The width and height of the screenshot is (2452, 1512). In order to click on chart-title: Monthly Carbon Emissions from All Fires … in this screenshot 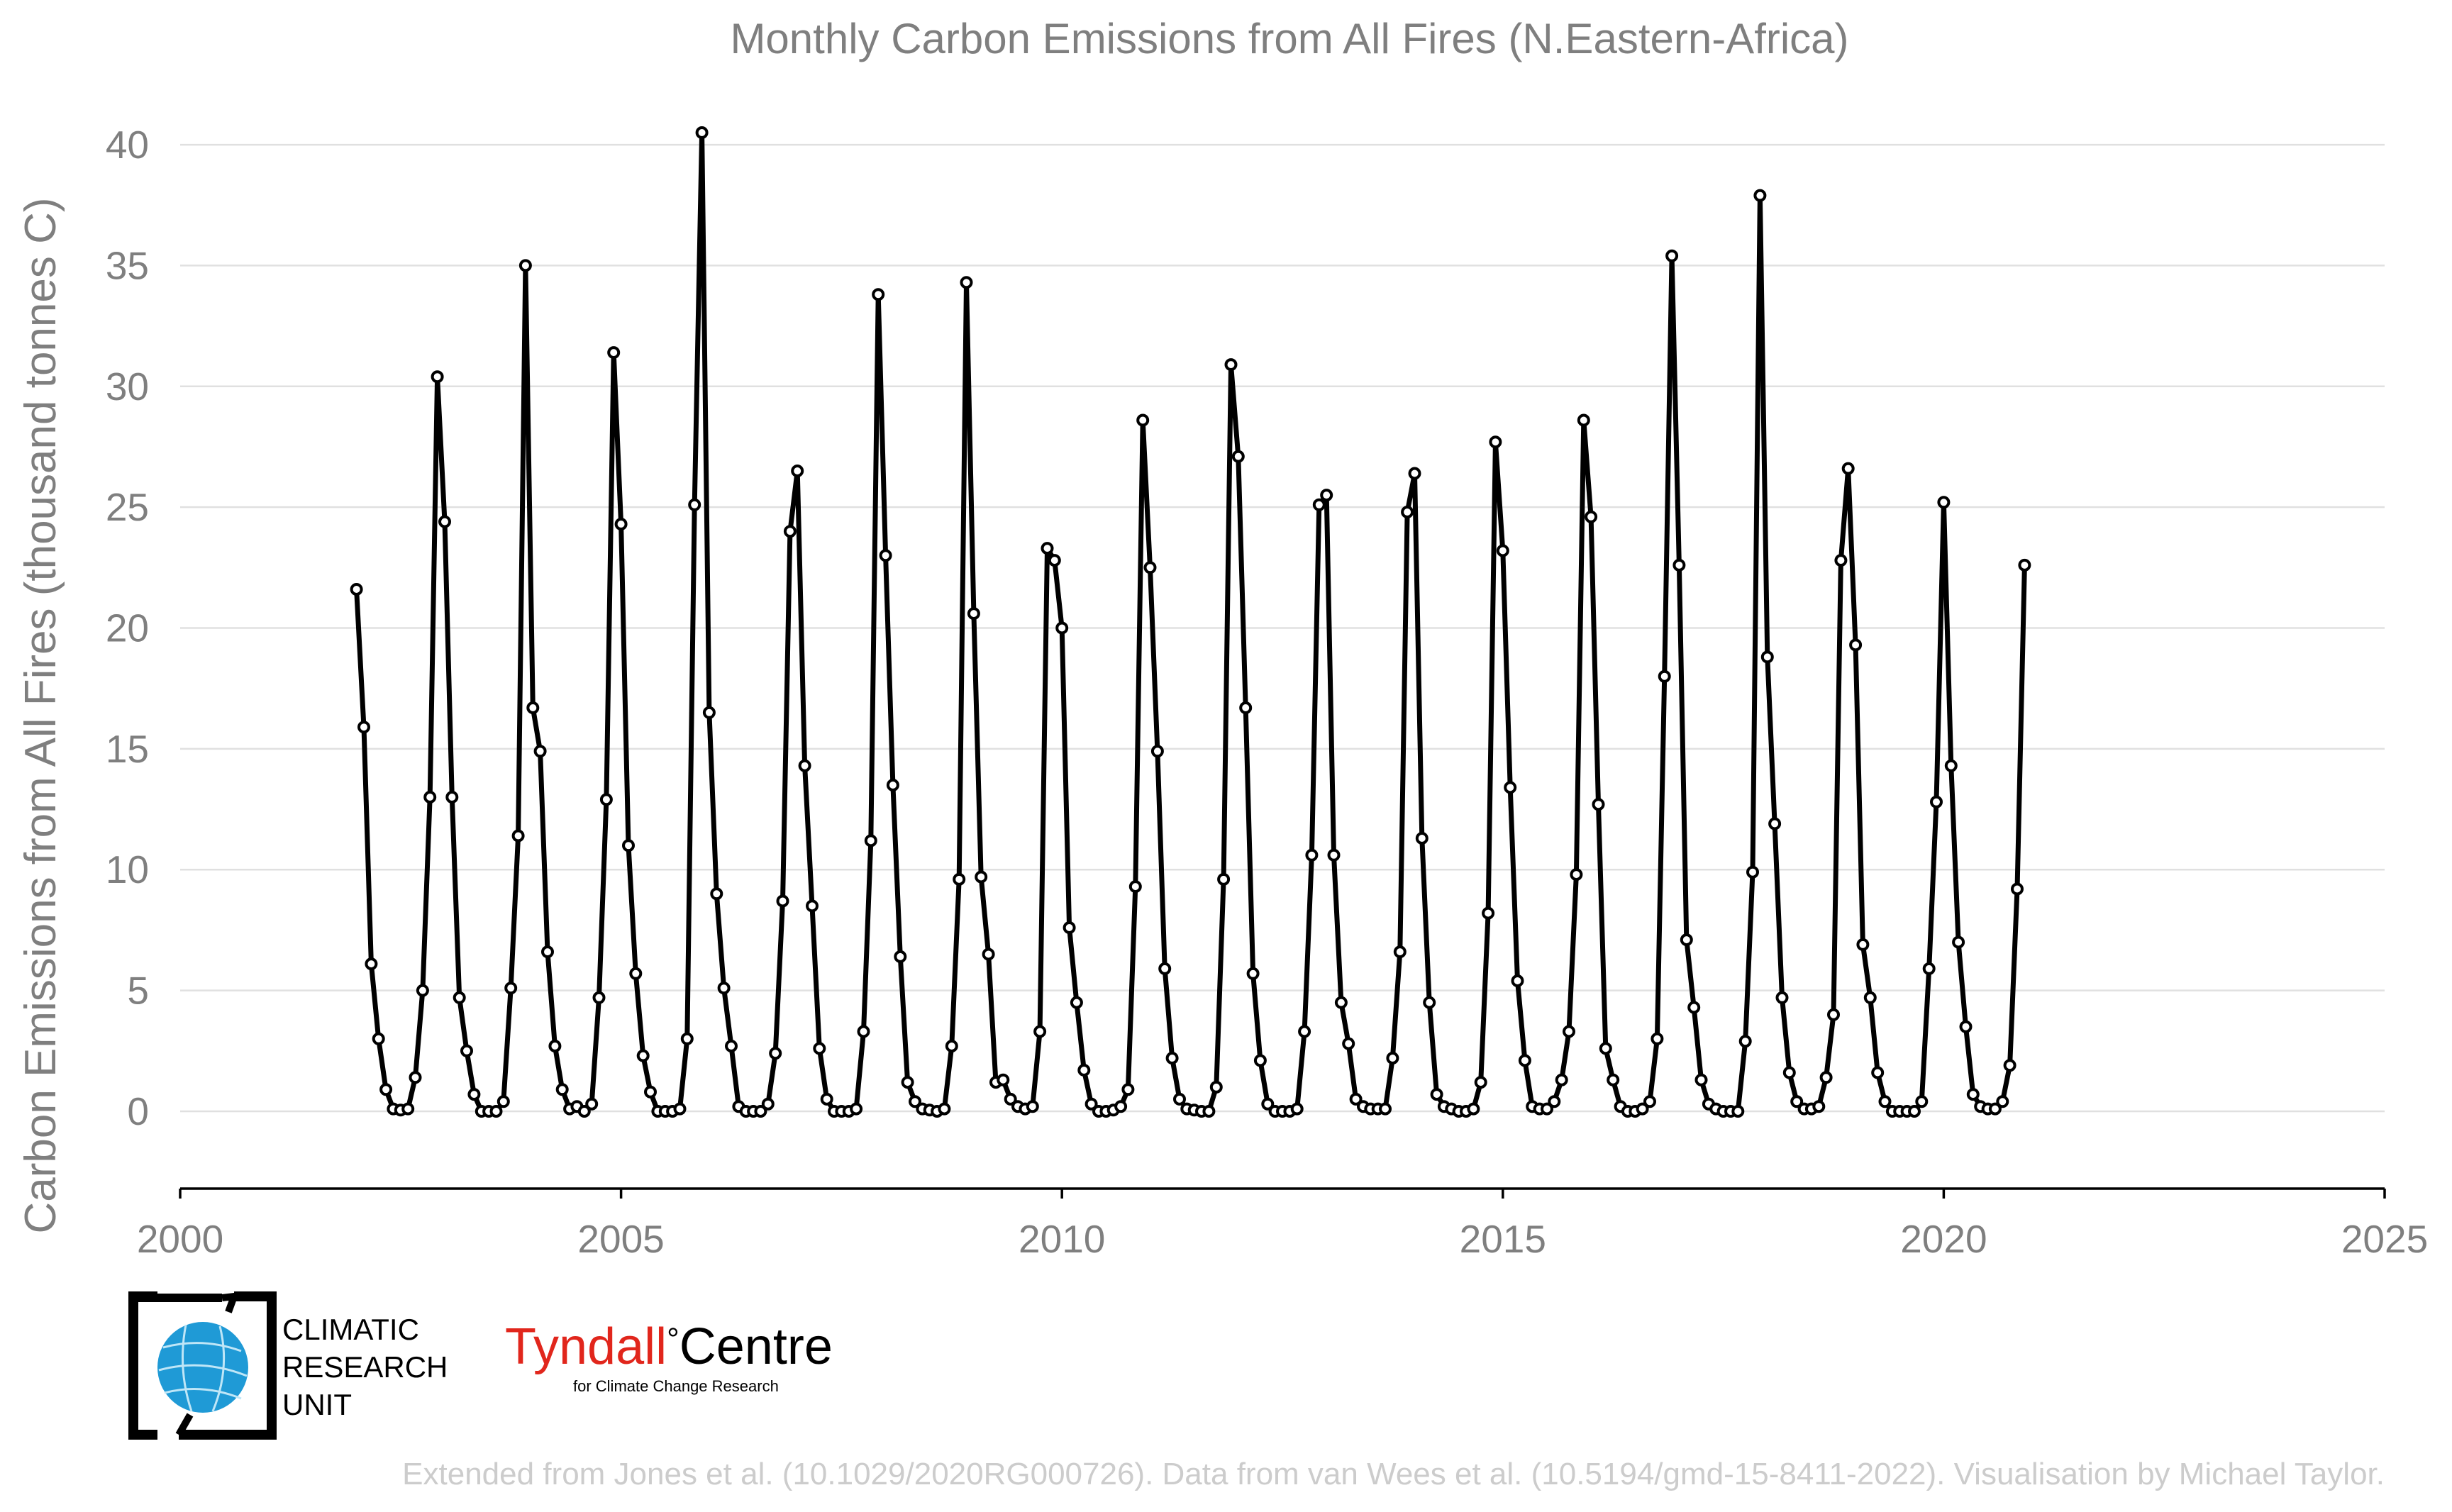, I will do `click(1289, 38)`.